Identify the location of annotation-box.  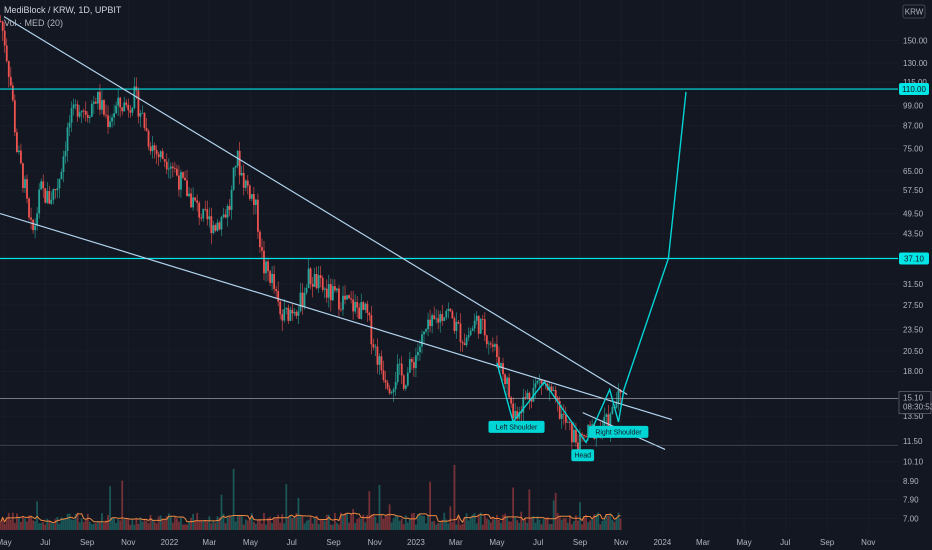
(516, 426).